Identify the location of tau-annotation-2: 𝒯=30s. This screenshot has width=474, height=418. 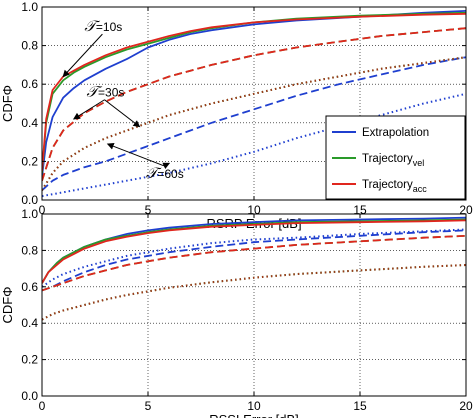
(106, 92).